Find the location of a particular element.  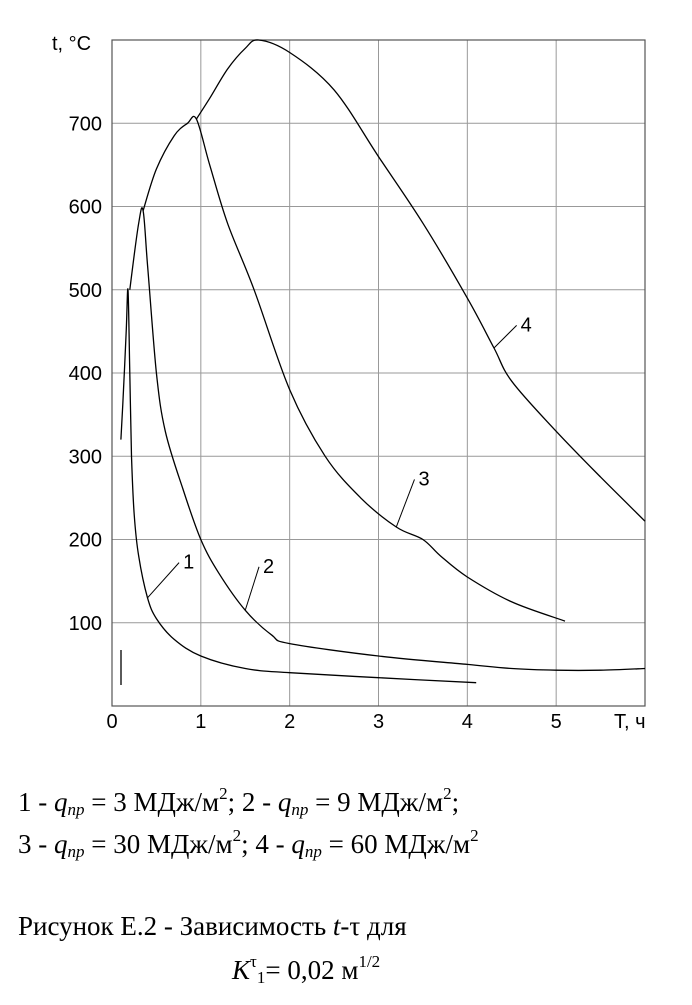

x-axis-label: Т, ч is located at coordinates (630, 722).